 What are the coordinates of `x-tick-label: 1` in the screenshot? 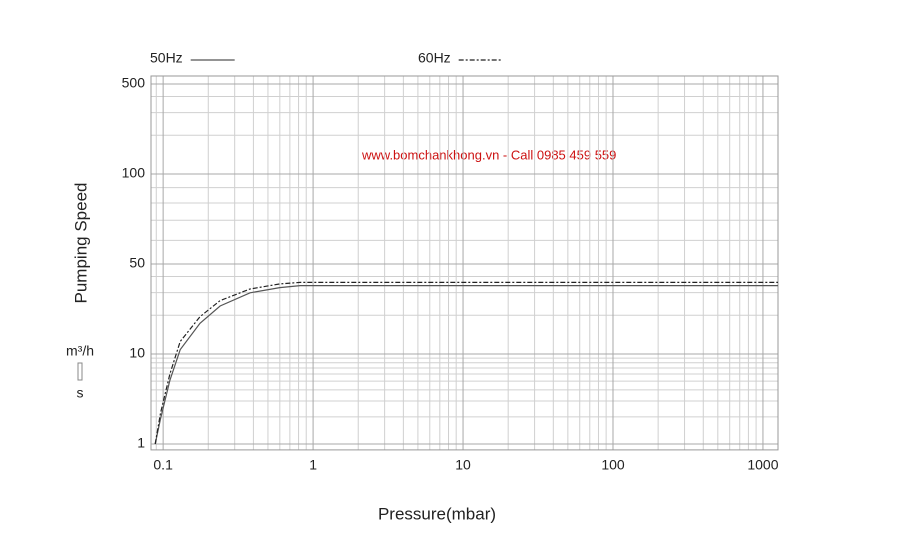 It's located at (313, 465).